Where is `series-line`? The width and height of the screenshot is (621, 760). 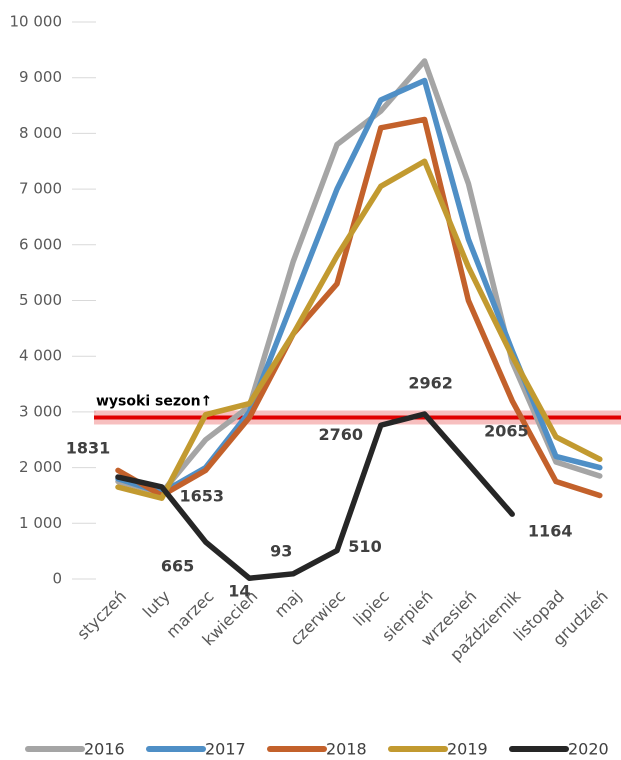 series-line is located at coordinates (315, 496).